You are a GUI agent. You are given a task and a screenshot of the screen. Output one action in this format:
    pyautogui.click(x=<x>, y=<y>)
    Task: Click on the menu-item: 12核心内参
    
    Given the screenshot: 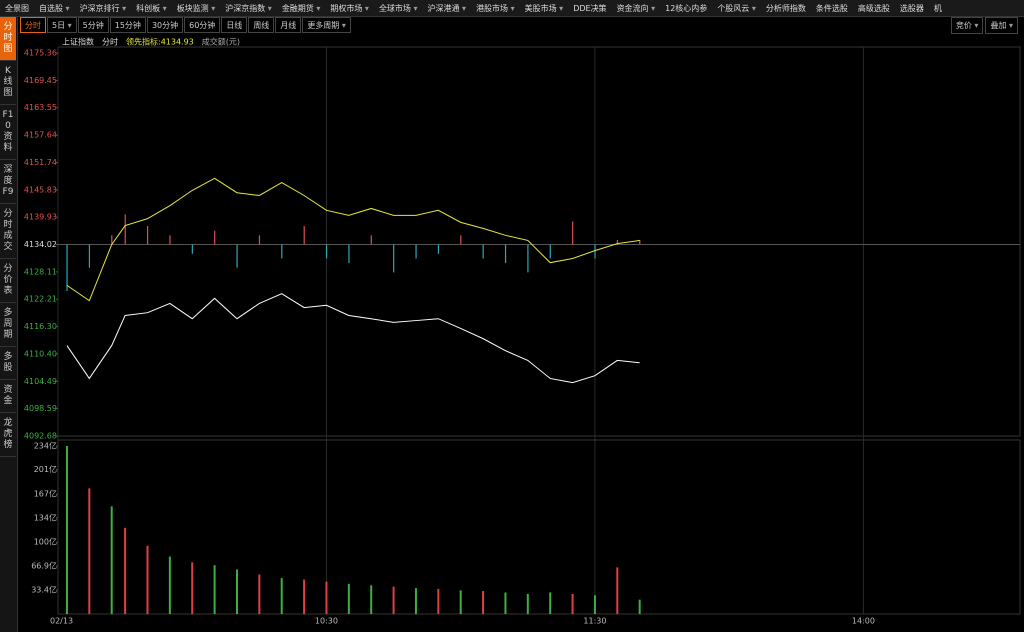 What is the action you would take?
    pyautogui.click(x=686, y=8)
    